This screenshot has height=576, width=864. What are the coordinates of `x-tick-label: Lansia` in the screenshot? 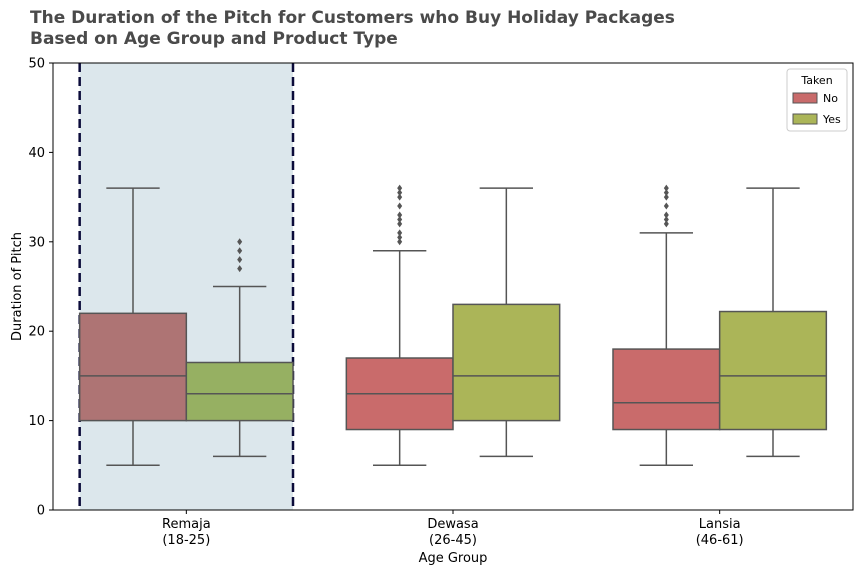 It's located at (720, 524).